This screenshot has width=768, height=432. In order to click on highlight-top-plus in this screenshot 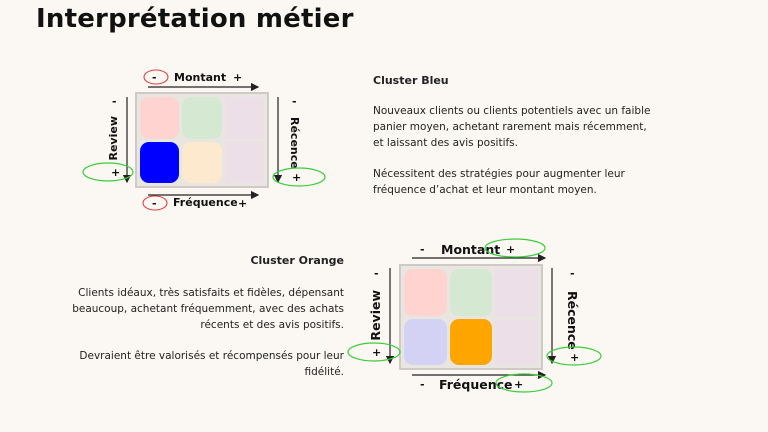, I will do `click(515, 248)`.